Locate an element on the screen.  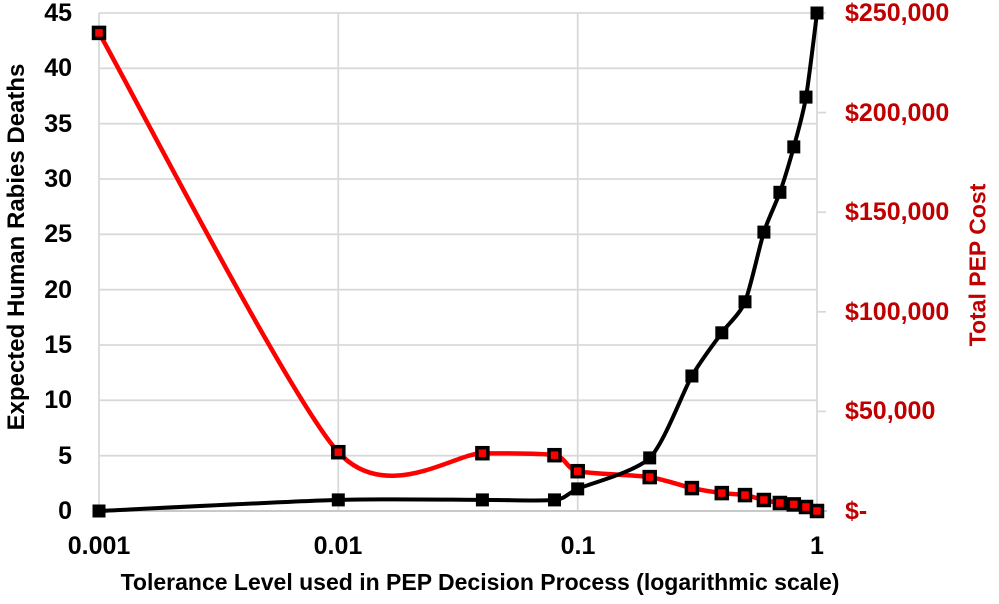
right-axis-tick-label: $200,000 is located at coordinates (897, 113).